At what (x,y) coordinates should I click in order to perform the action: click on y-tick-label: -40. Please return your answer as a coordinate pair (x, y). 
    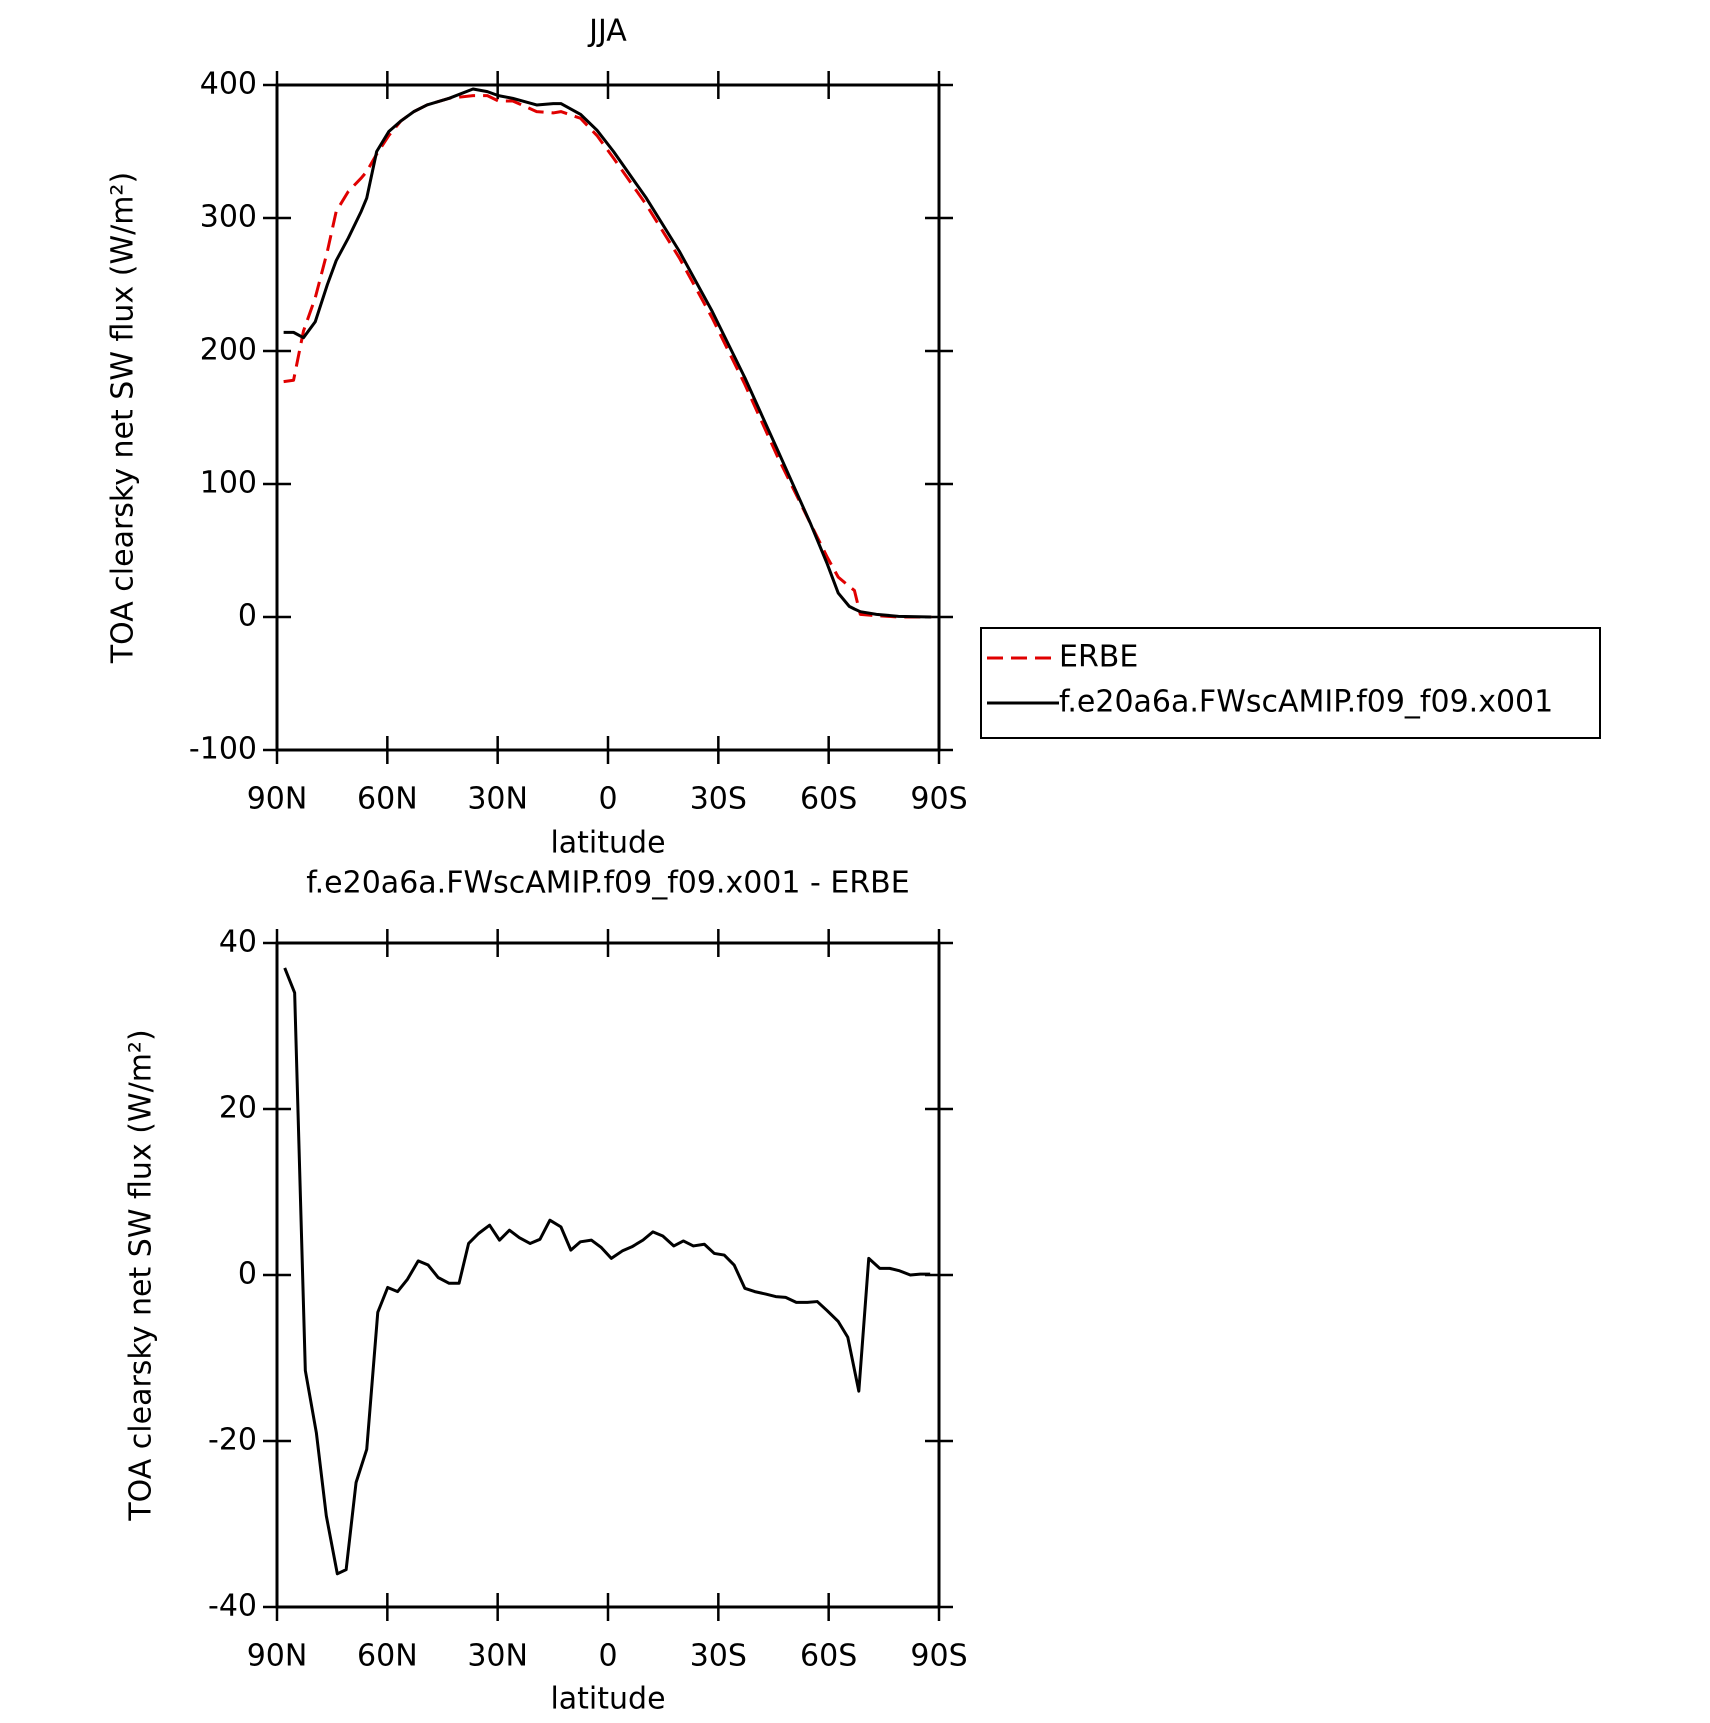
    Looking at the image, I should click on (232, 1606).